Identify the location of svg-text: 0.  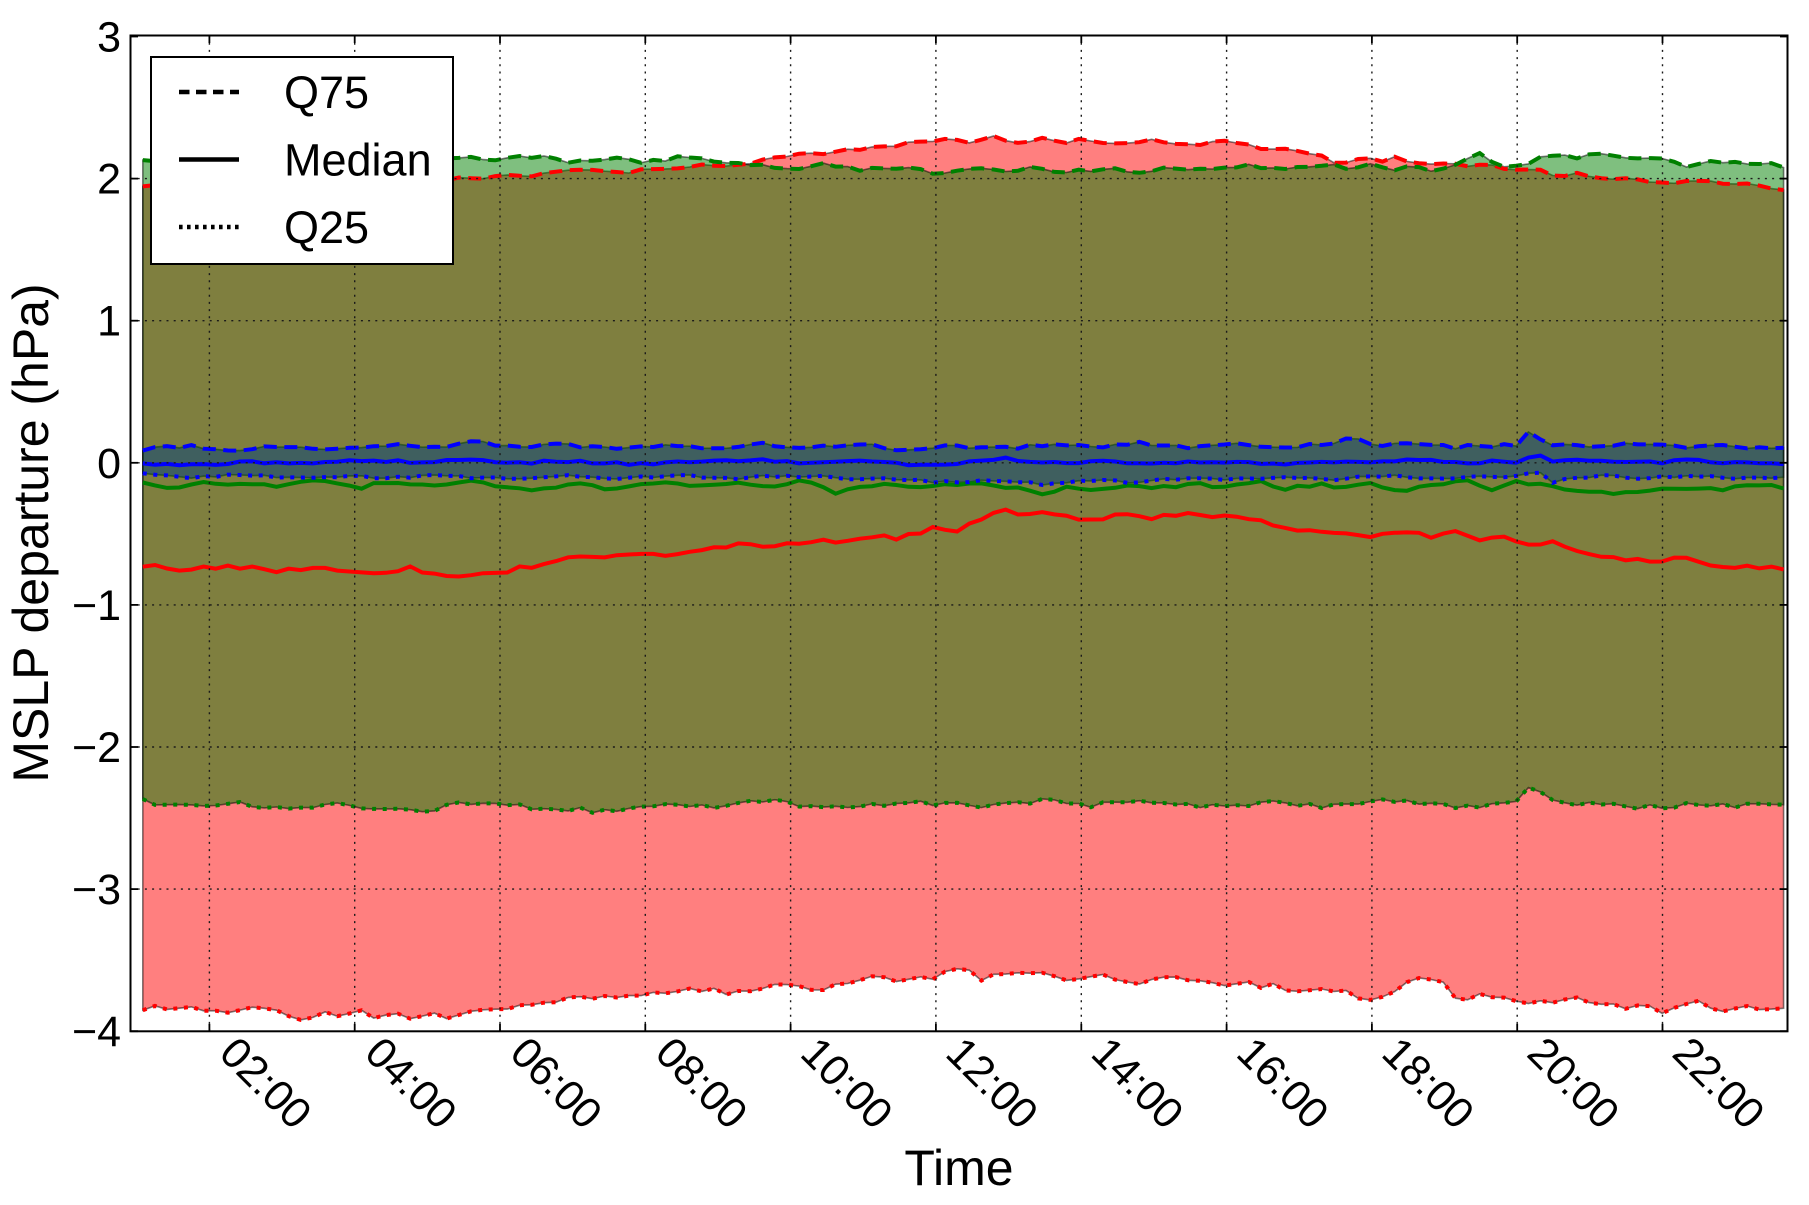
(109, 464).